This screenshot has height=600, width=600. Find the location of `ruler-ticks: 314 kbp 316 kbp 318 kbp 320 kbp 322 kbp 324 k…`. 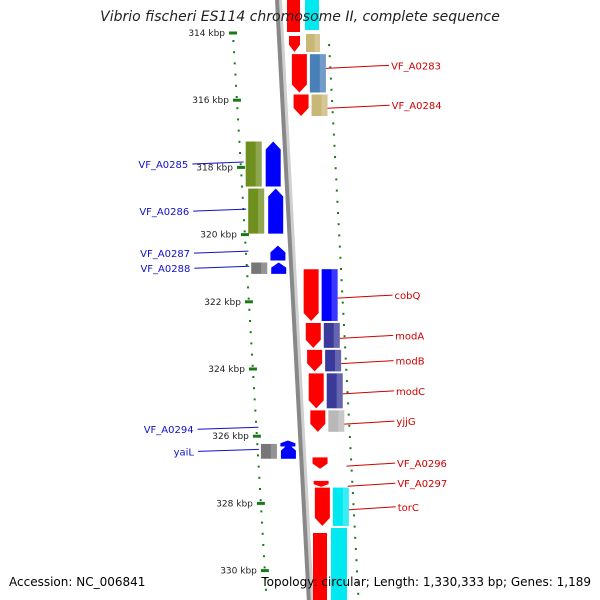

ruler-ticks: 314 kbp 316 kbp 318 kbp 320 kbp 322 kbp 324 k… is located at coordinates (228, 303).